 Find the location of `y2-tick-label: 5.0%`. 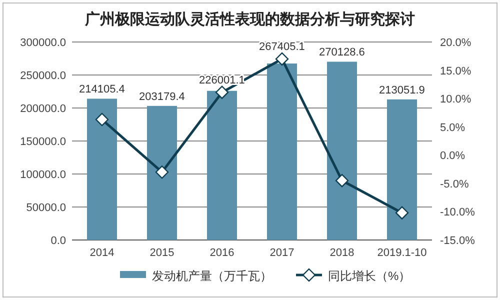

y2-tick-label: 5.0% is located at coordinates (453, 128).